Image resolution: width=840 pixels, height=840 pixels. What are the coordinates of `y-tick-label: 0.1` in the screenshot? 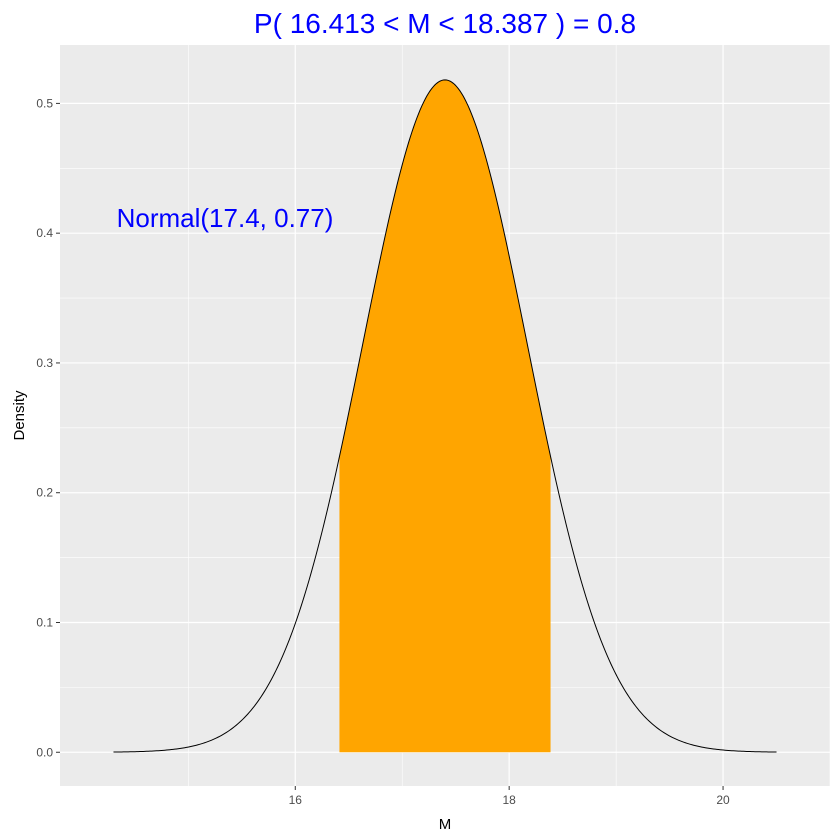 It's located at (44, 622).